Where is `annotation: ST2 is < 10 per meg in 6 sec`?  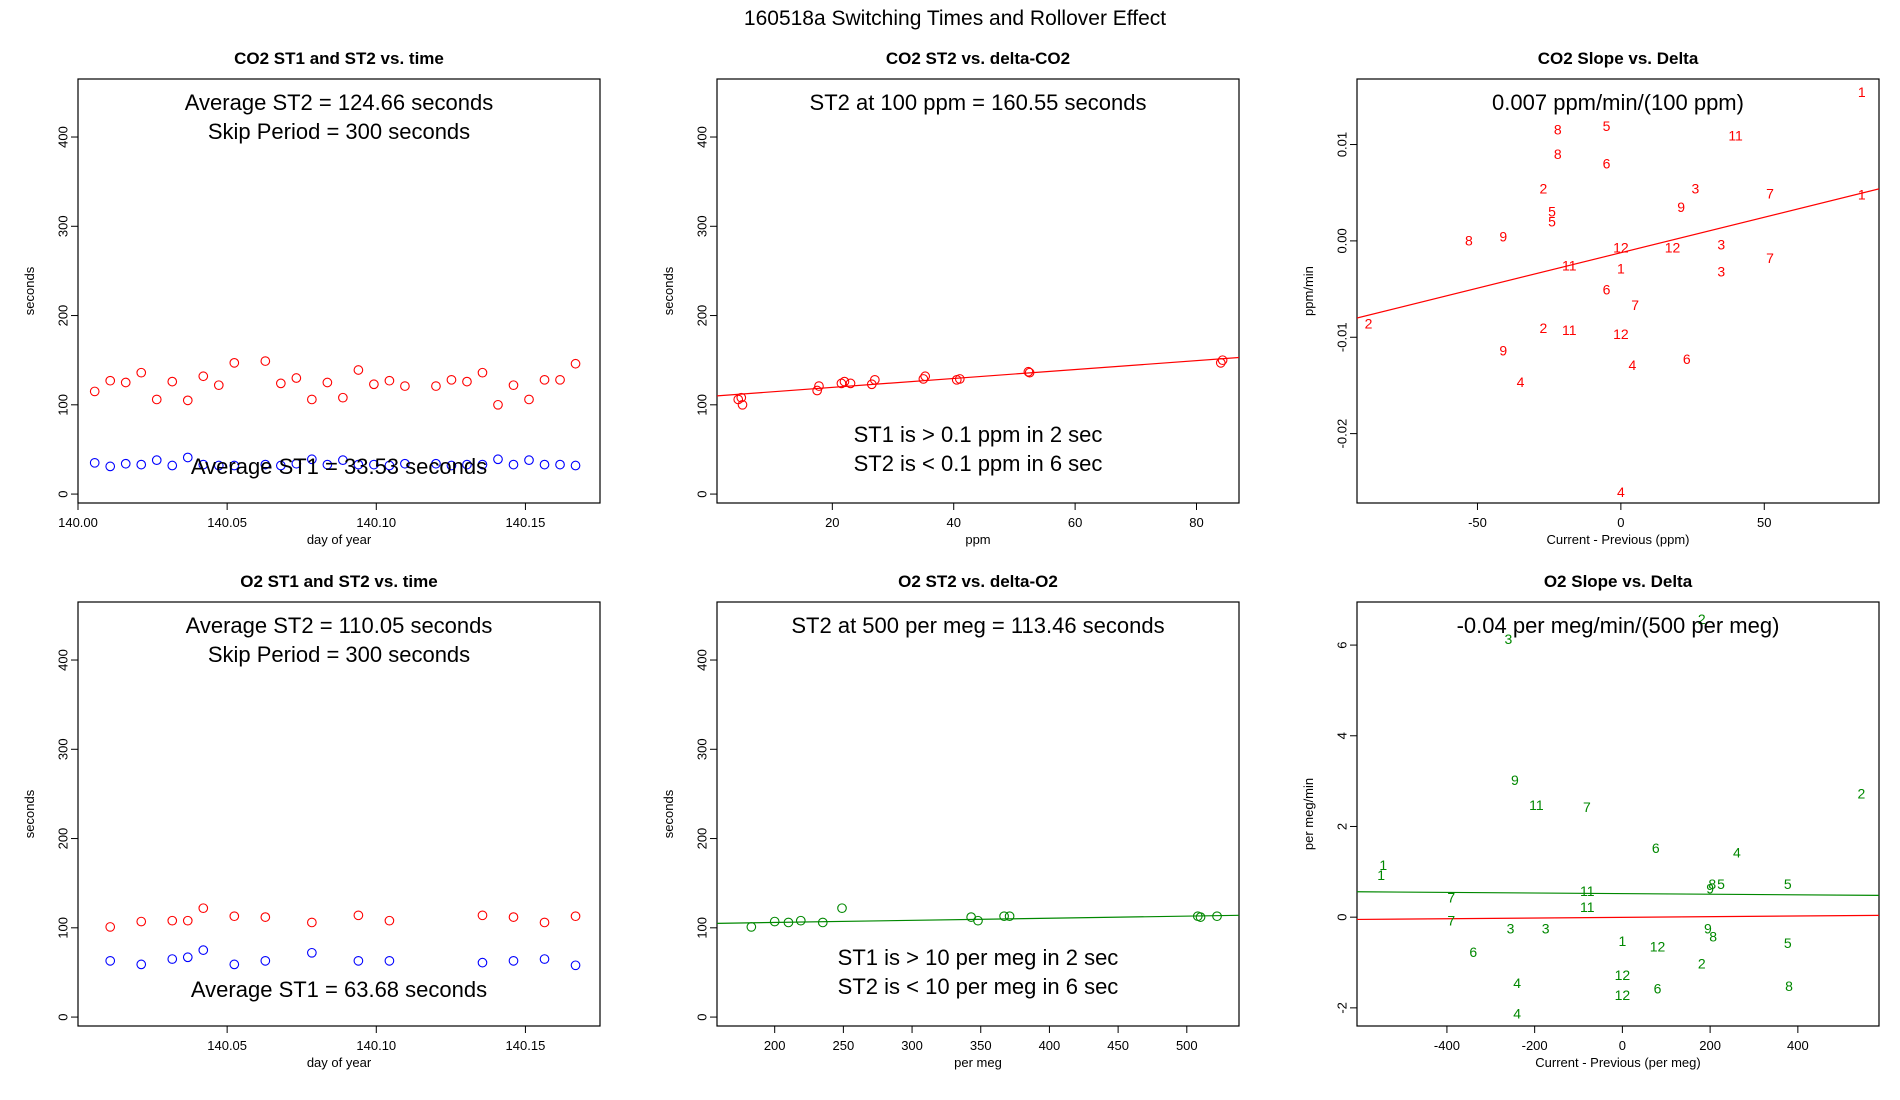 annotation: ST2 is < 10 per meg in 6 sec is located at coordinates (978, 986).